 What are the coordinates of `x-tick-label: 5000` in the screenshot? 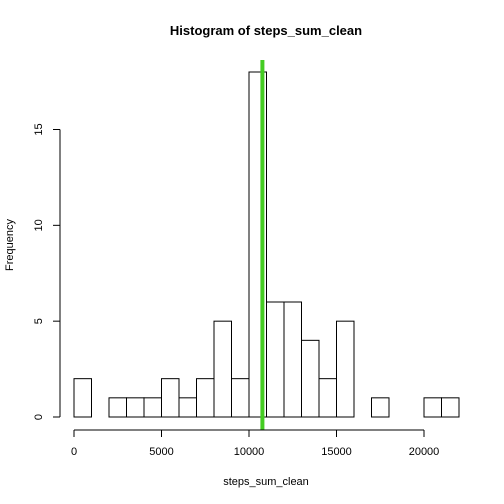 It's located at (161, 452).